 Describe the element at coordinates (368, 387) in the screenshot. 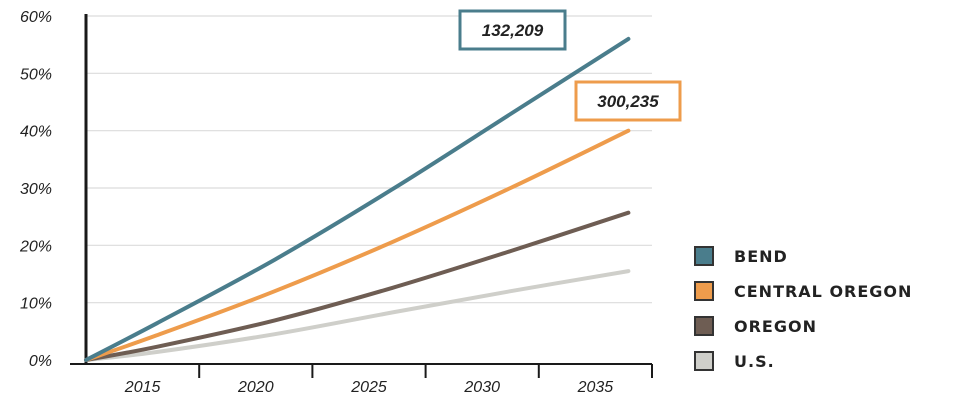

I see `x-tick-label: 2025` at that location.